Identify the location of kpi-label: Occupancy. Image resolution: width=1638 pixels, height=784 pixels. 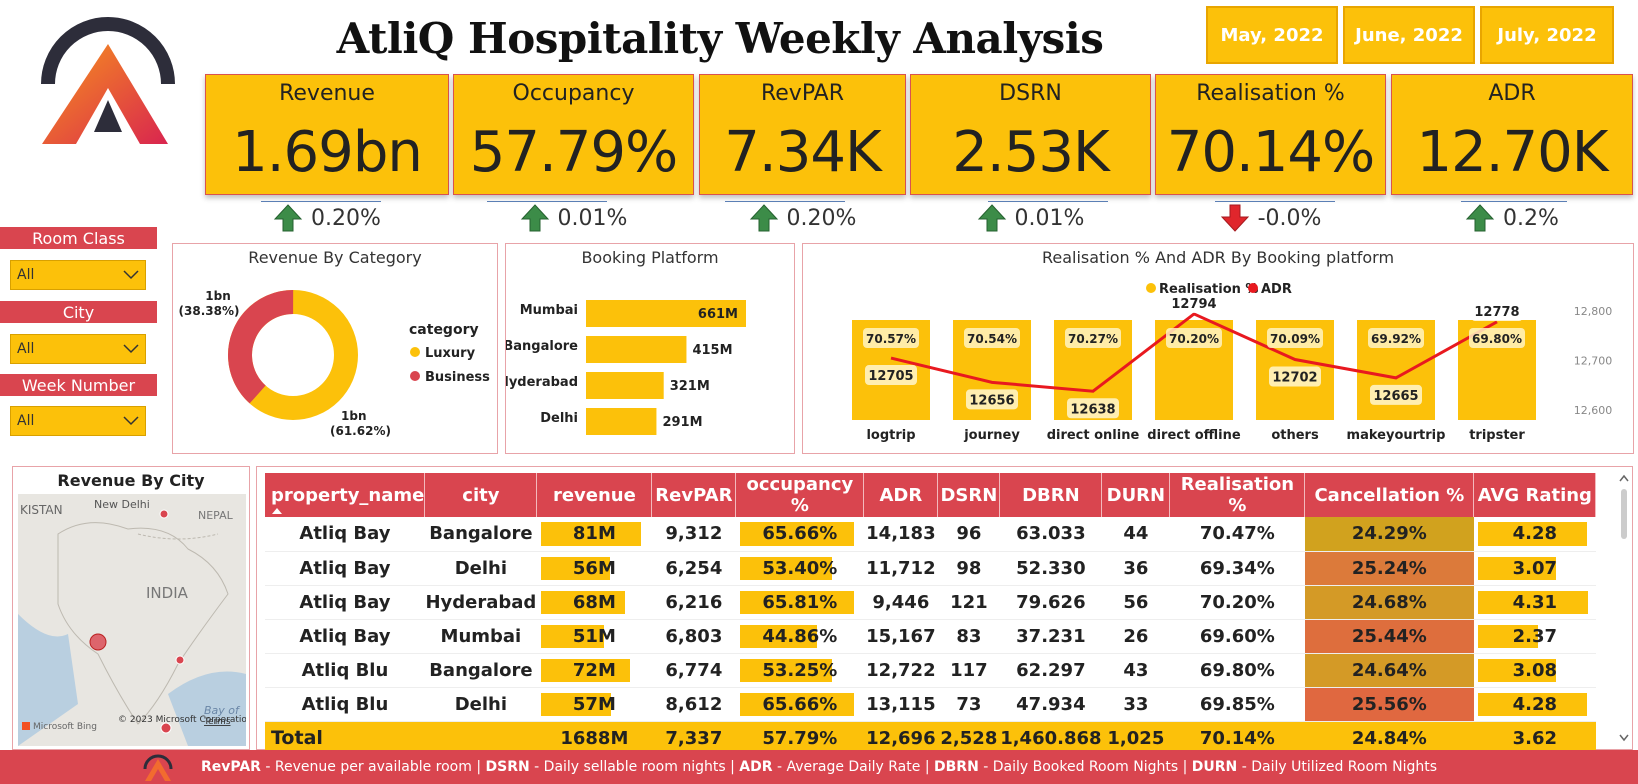
(573, 93).